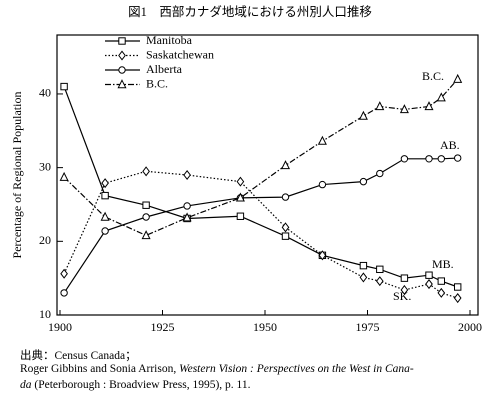 This screenshot has height=406, width=492. What do you see at coordinates (164, 69) in the screenshot?
I see `legend-label: Alberta` at bounding box center [164, 69].